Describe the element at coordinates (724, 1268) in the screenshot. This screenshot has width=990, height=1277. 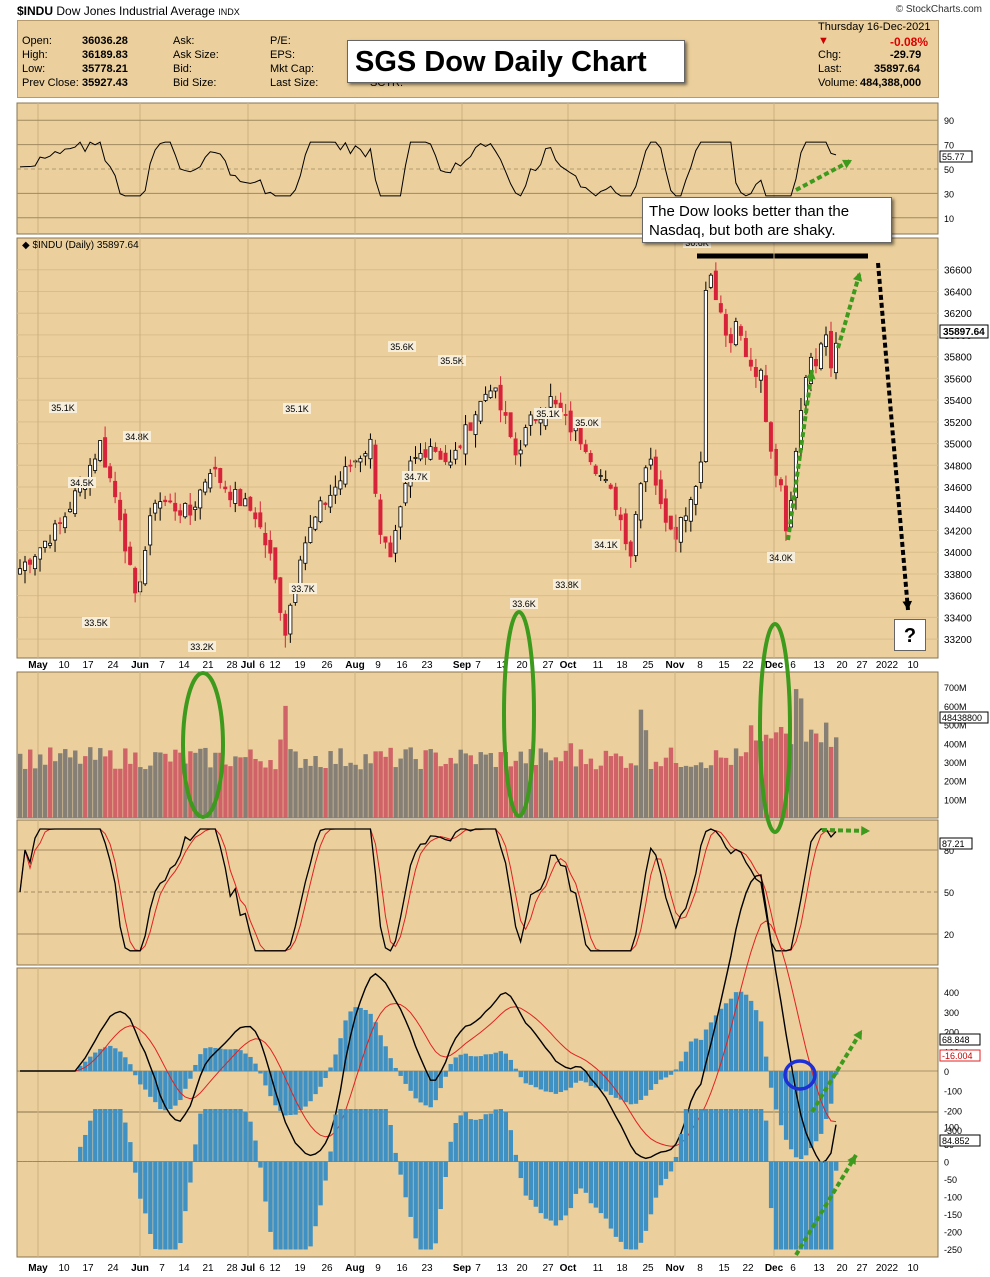
I see `x-axis-label-bottom: 15` at that location.